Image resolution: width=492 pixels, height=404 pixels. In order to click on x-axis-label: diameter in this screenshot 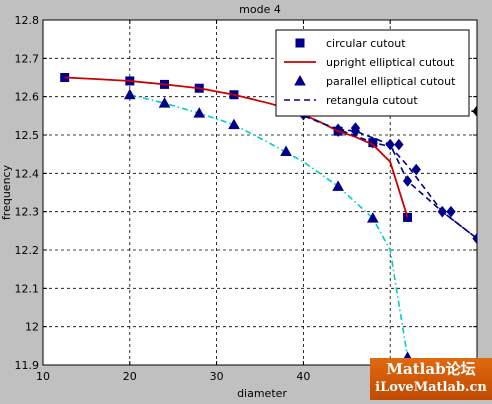, I will do `click(262, 393)`.